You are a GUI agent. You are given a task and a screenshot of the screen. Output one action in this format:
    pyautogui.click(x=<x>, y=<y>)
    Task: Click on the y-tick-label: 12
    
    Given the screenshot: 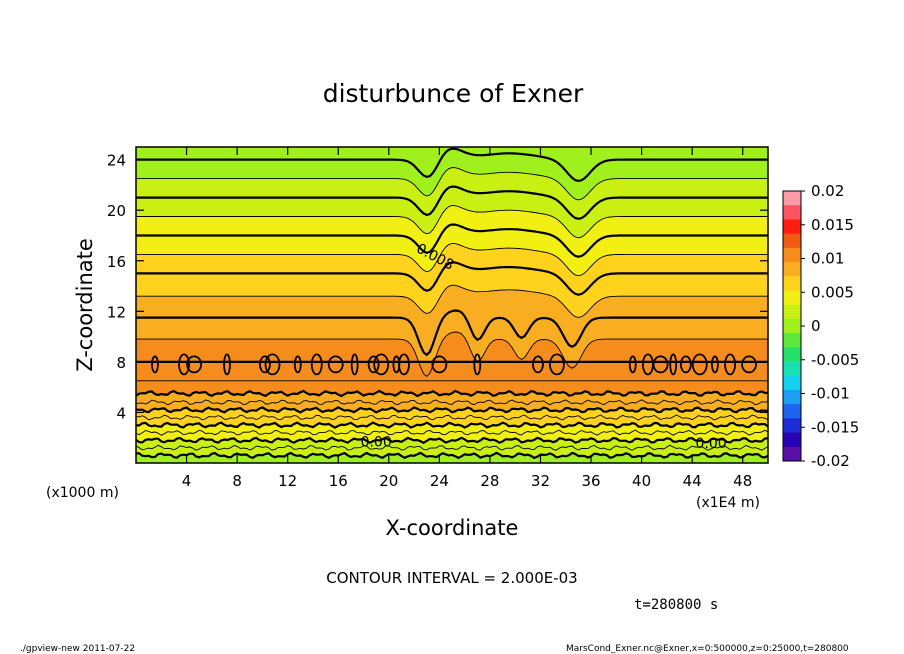 What is the action you would take?
    pyautogui.click(x=116, y=312)
    